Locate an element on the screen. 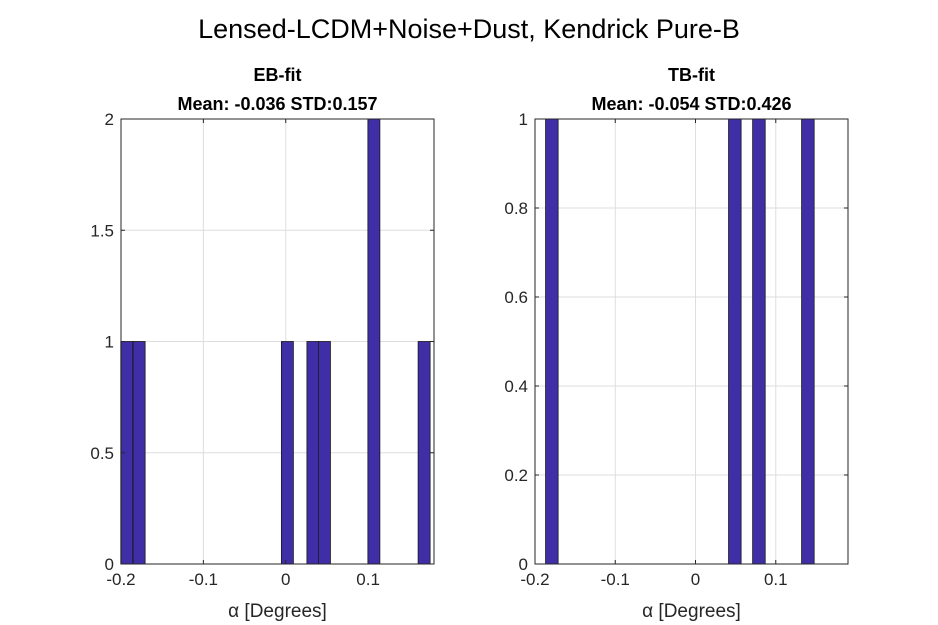  y-tick-label: 0.5 is located at coordinates (102, 453).